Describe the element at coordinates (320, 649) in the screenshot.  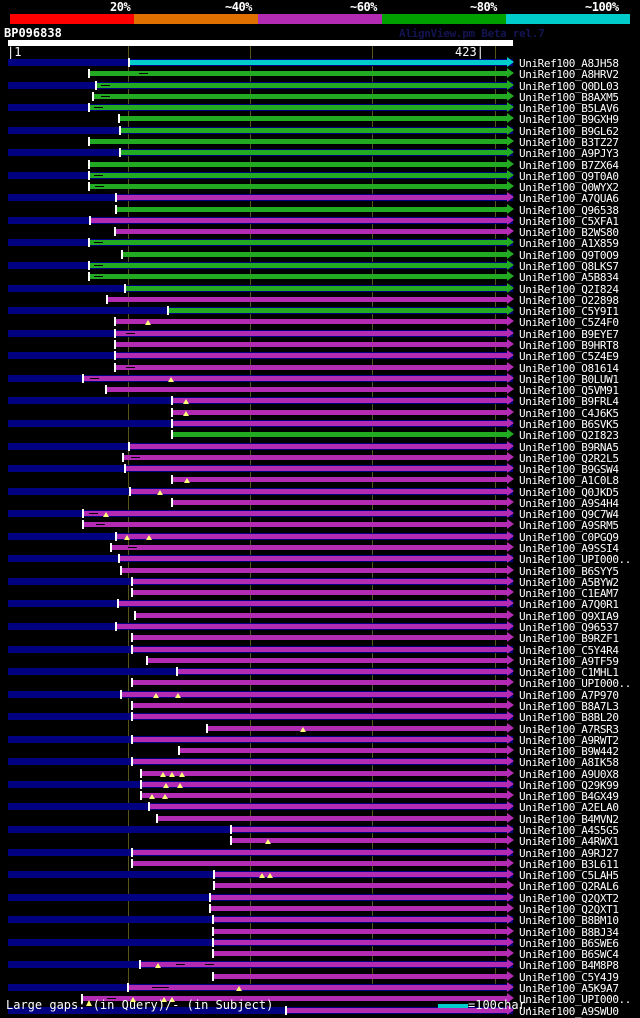
I see `alignment-row: UniRef100_C5Y4R4` at that location.